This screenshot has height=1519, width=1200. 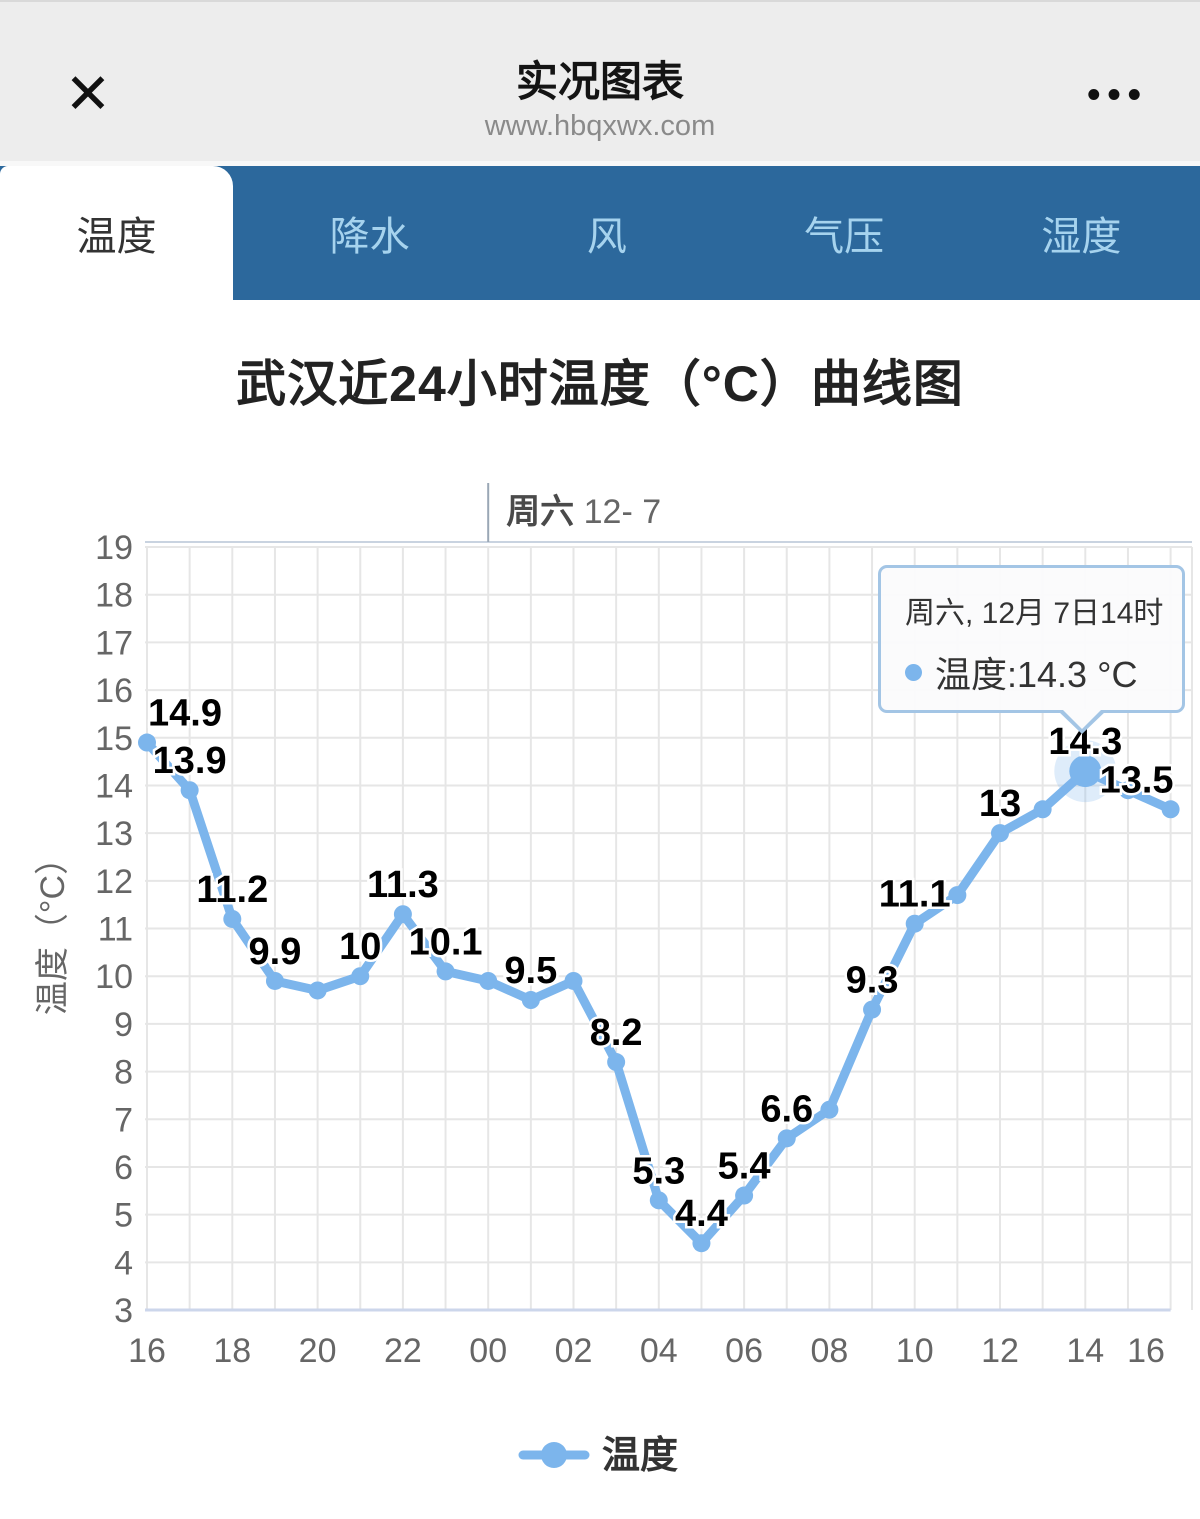 I want to click on tooltip-value: 温度:14.3 °C, so click(x=1036, y=674).